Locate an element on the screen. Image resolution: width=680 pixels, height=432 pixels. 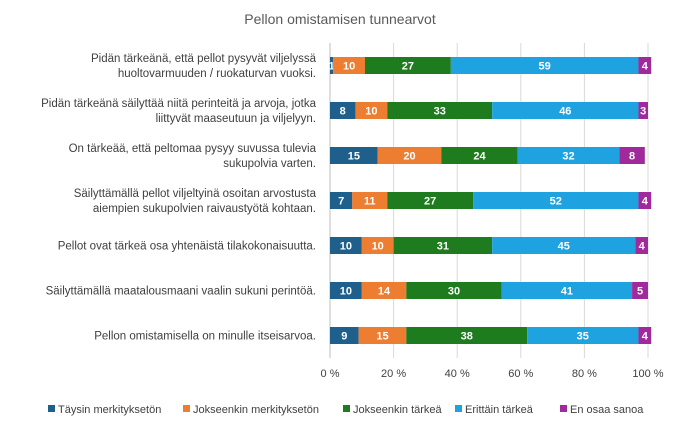
data-label: 7 is located at coordinates (341, 202).